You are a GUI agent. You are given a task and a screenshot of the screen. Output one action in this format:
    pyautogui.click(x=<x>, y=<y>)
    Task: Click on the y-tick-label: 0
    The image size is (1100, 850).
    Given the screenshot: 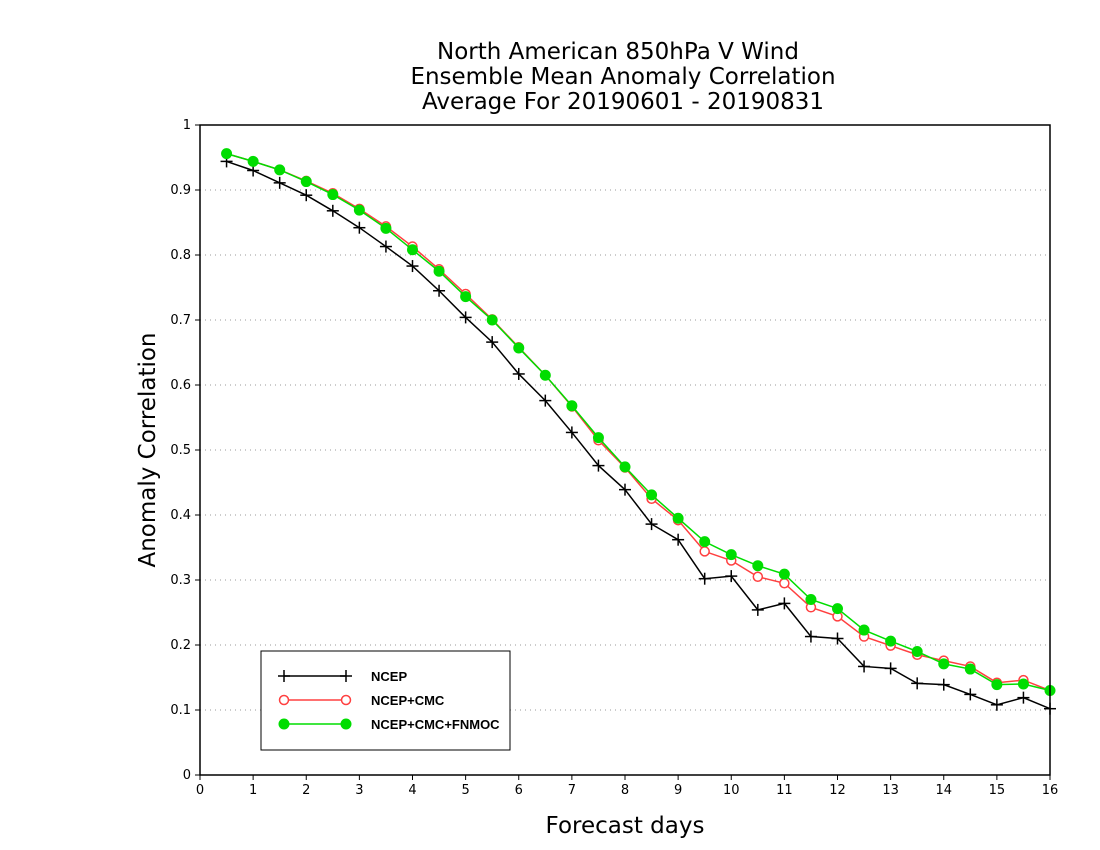 What is the action you would take?
    pyautogui.click(x=187, y=775)
    